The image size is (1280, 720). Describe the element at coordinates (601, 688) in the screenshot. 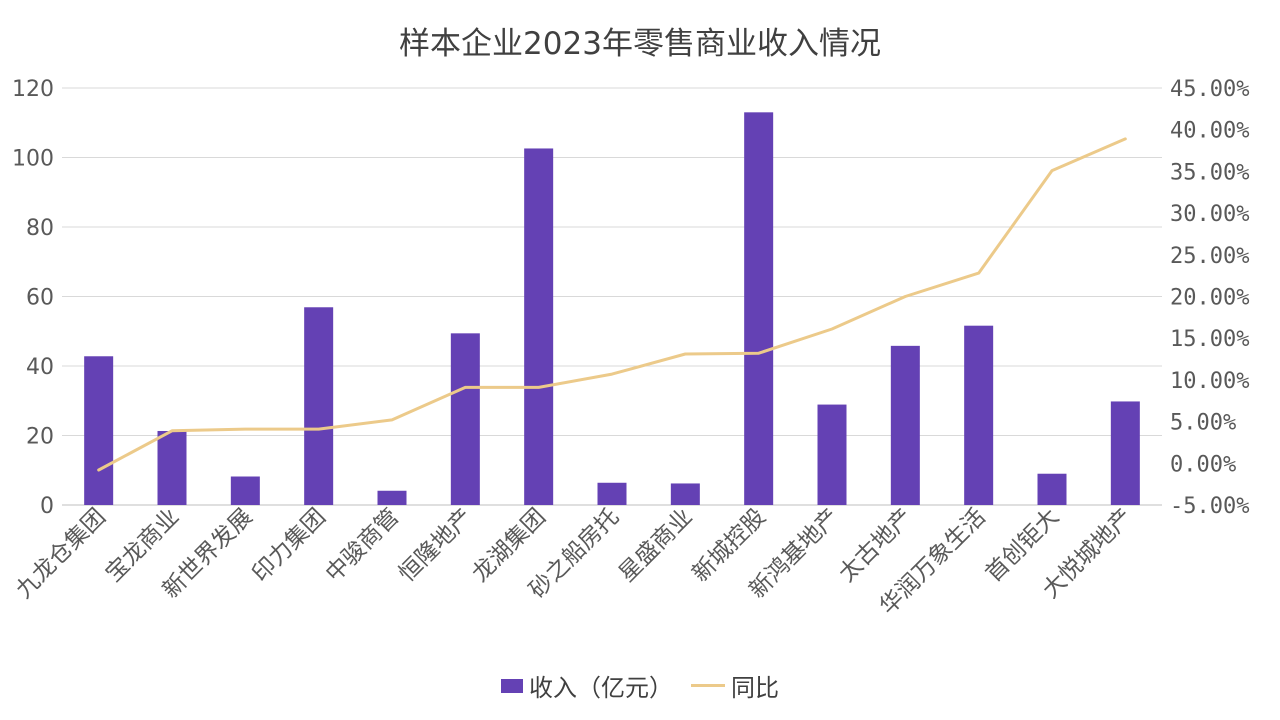

I see `legend-label-revenue: 收入（亿元）` at that location.